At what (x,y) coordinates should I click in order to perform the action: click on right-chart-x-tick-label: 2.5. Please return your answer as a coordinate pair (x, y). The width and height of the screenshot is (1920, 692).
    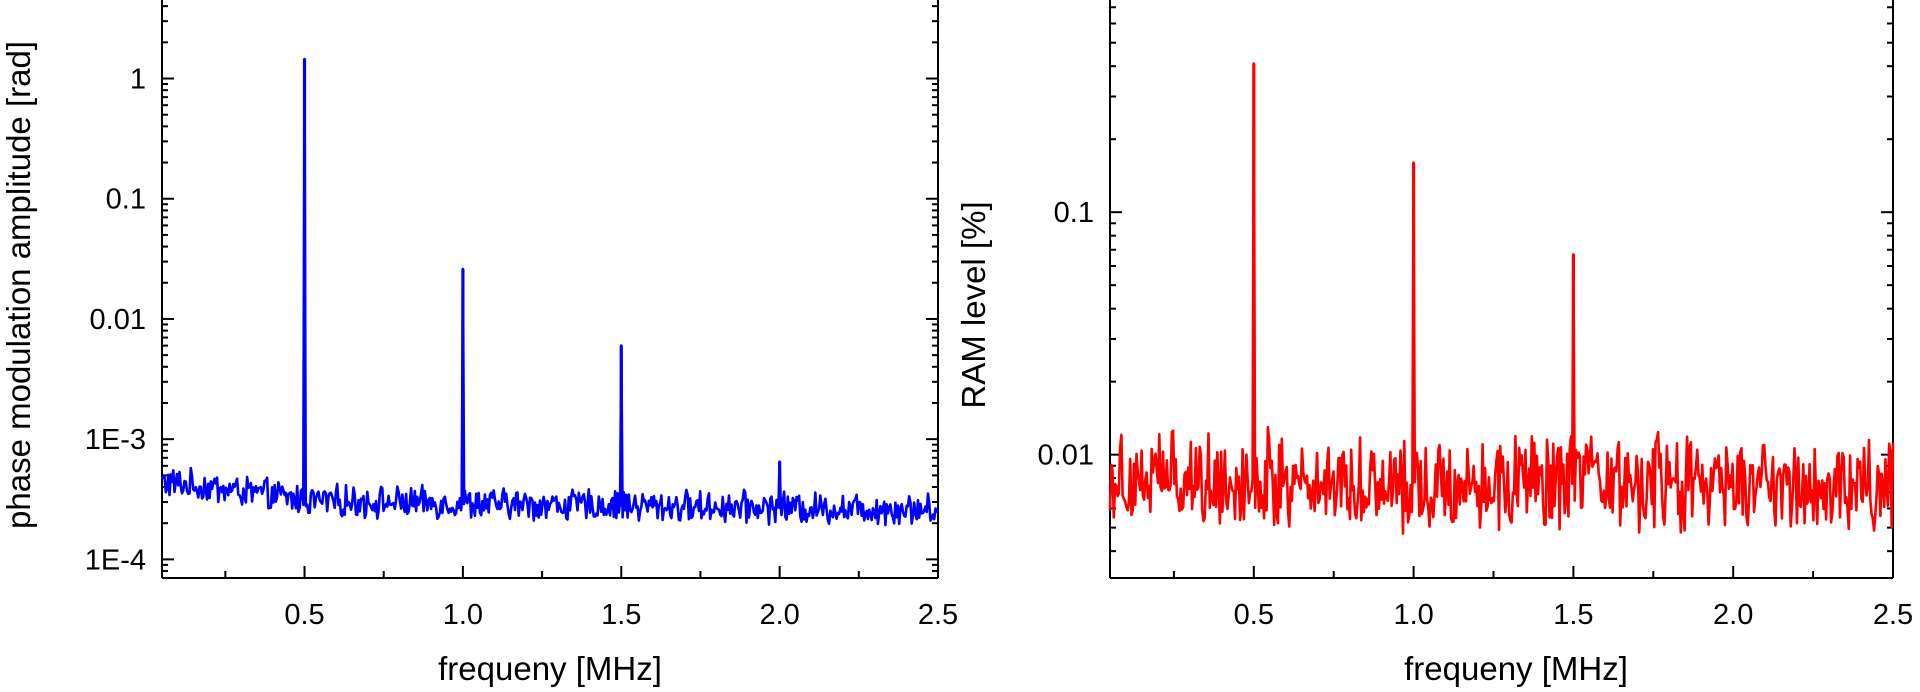
    Looking at the image, I should click on (1893, 615).